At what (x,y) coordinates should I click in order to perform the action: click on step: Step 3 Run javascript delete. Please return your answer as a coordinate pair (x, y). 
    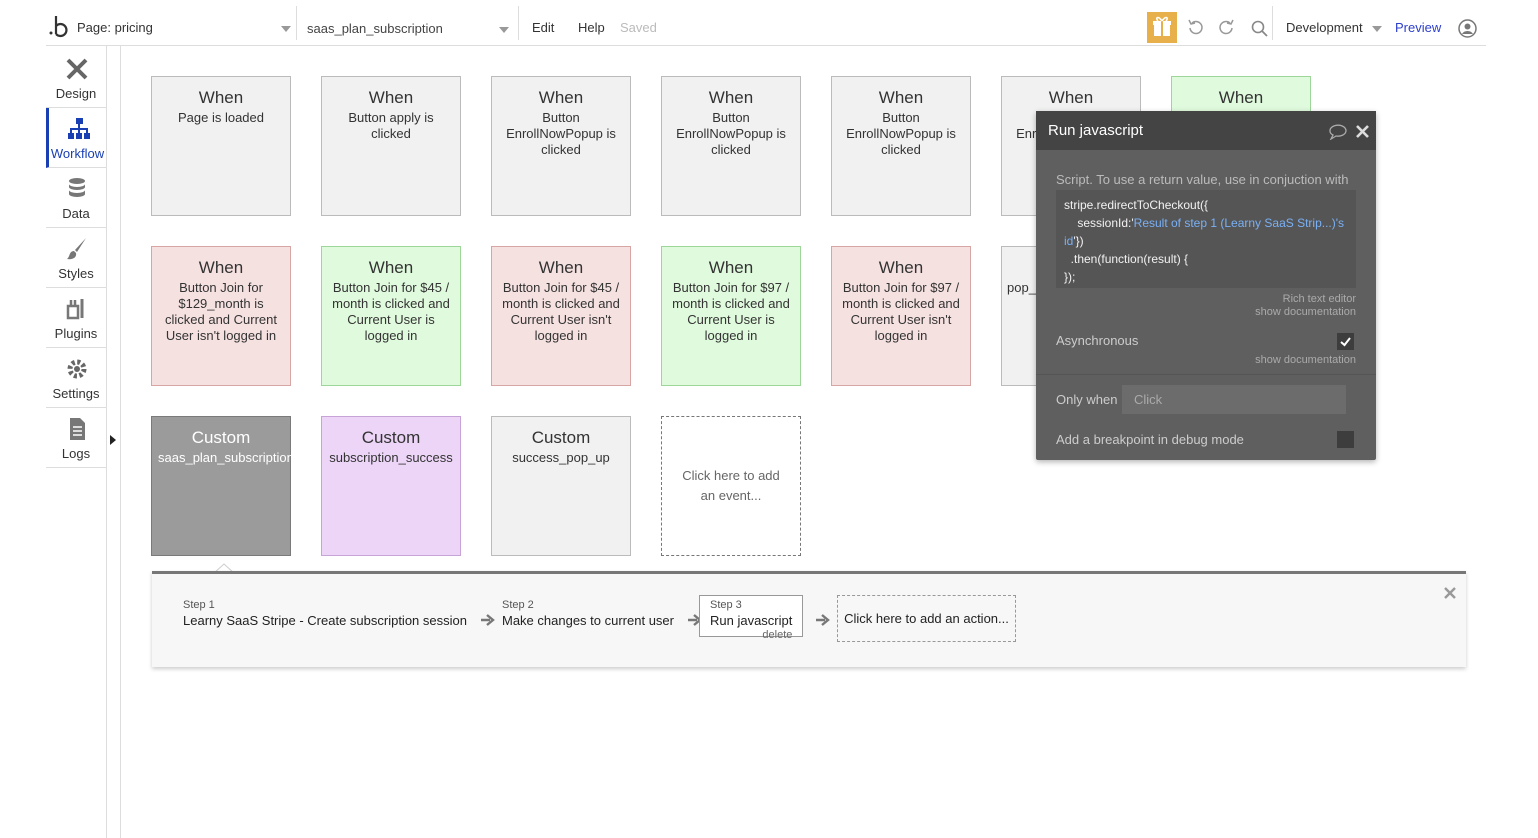
    Looking at the image, I should click on (751, 618).